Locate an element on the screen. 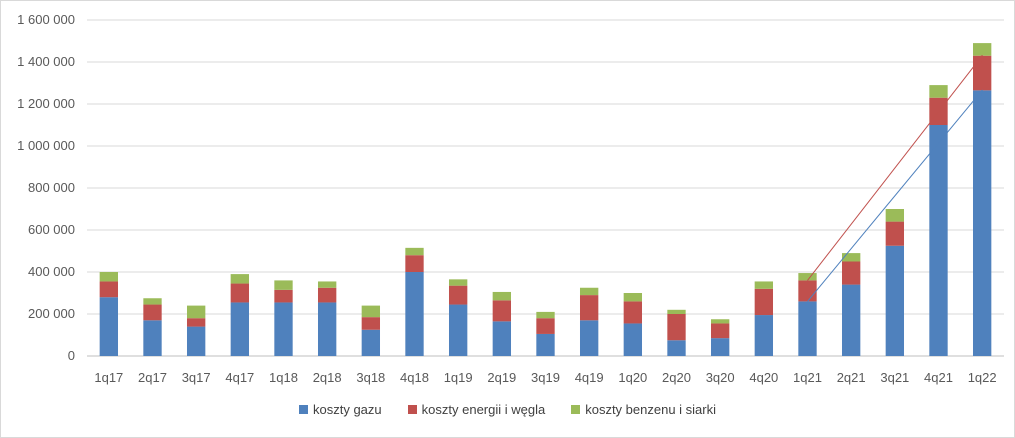 This screenshot has height=438, width=1015. x-tick-label: 1q20 is located at coordinates (632, 377).